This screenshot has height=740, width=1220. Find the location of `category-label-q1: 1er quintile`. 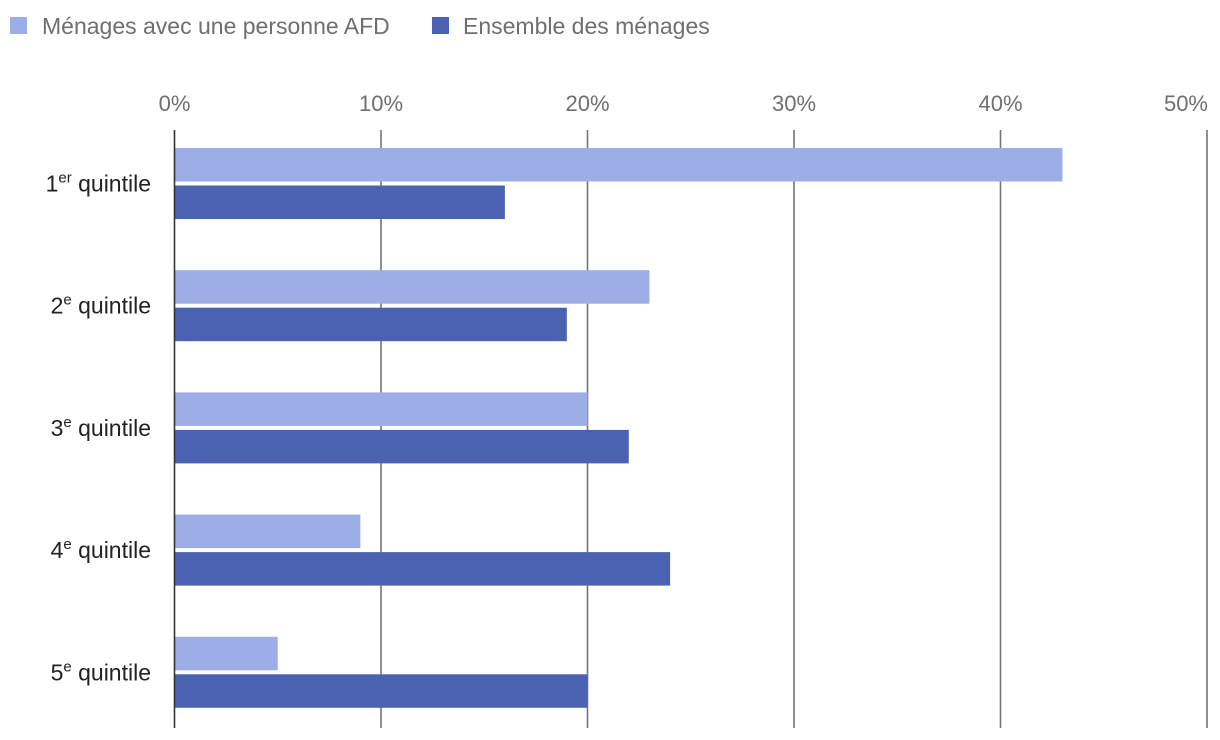

category-label-q1: 1er quintile is located at coordinates (98, 183).